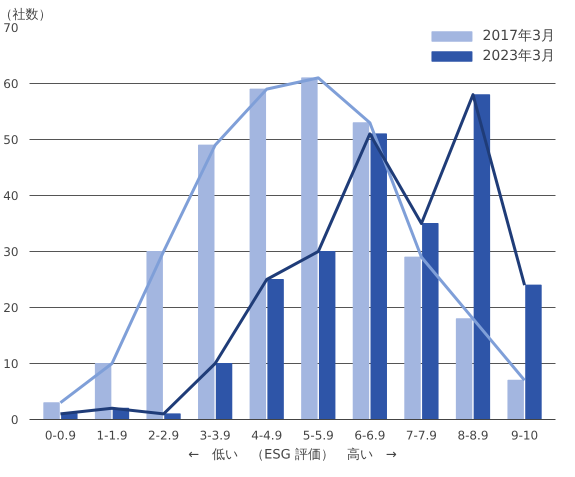  Describe the element at coordinates (292, 454) in the screenshot. I see `x-axis-title: ← 低い （ESG 評価） 高い →` at that location.